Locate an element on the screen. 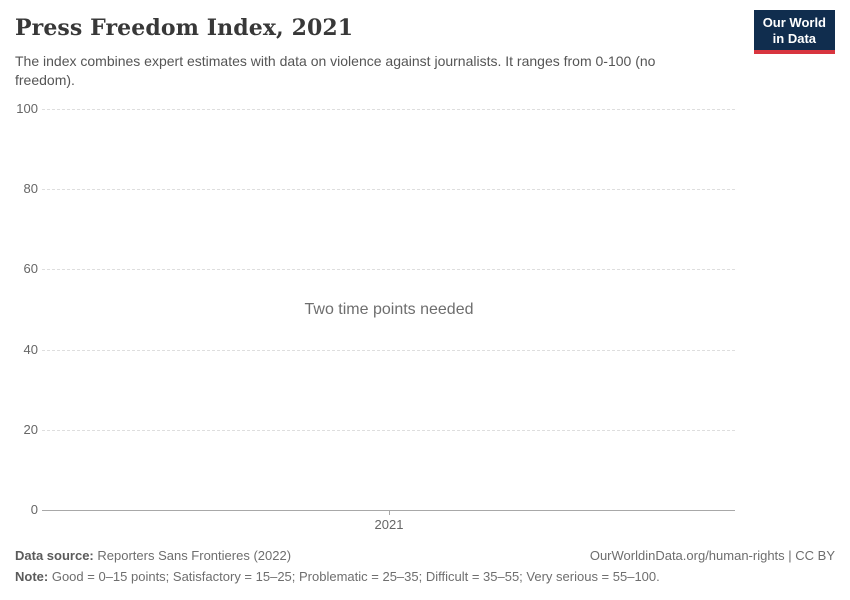  y-axis-tick-label: 40 is located at coordinates (30, 349).